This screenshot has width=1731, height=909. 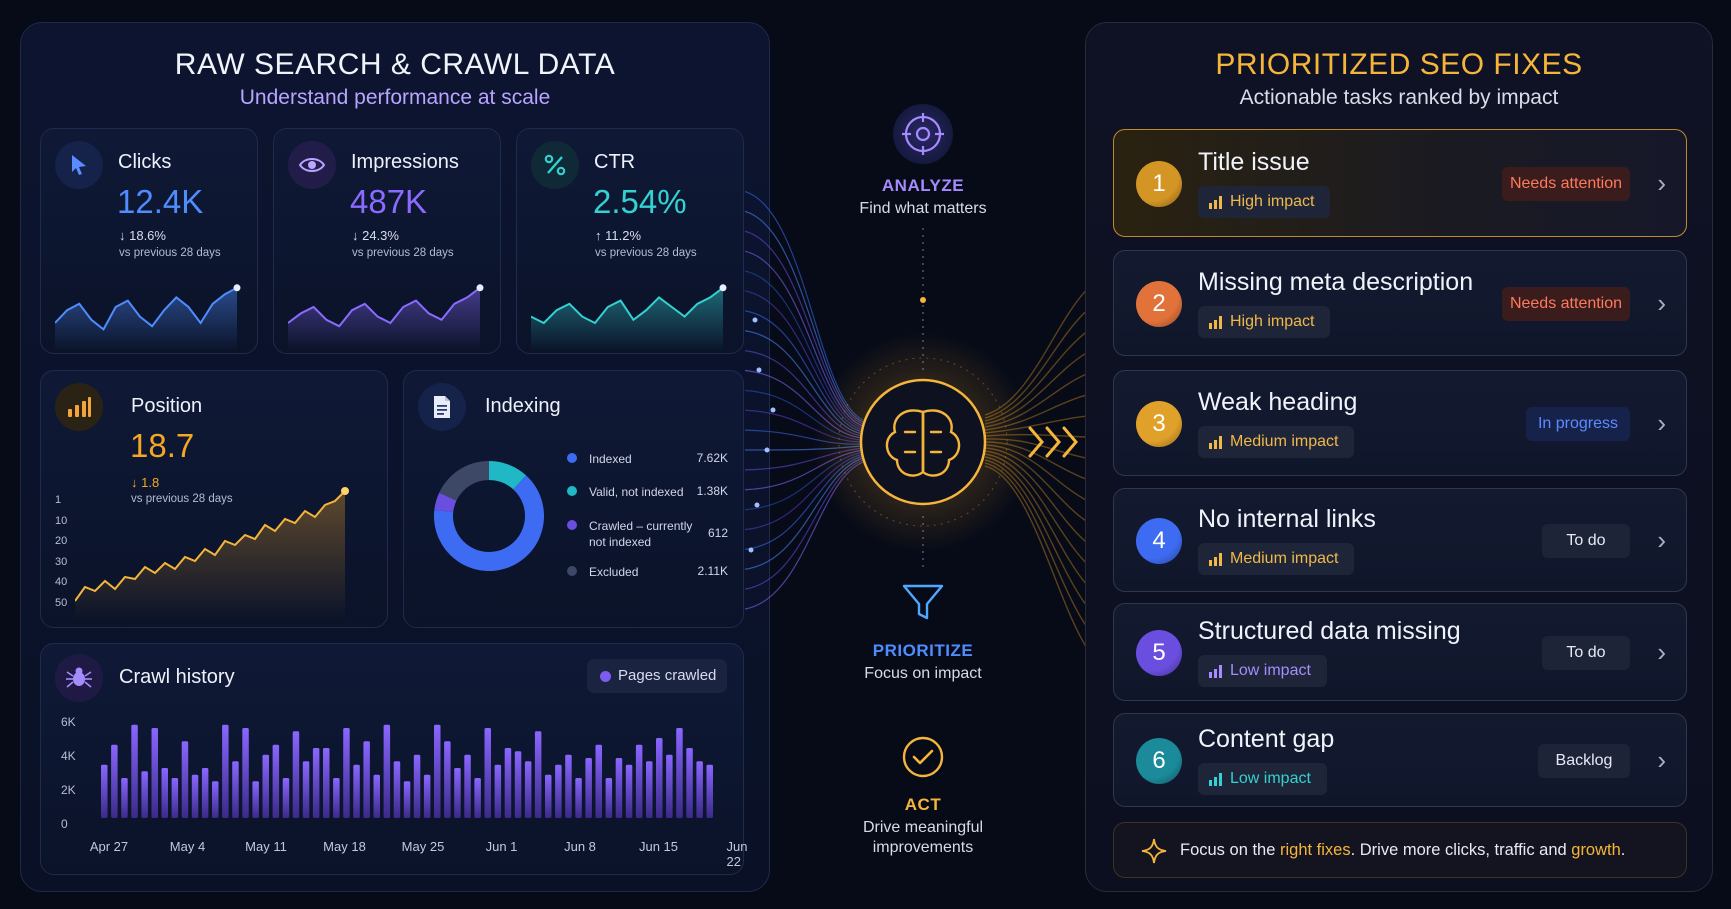 I want to click on left-panel-subtitle: Understand performance at scale, so click(x=395, y=97).